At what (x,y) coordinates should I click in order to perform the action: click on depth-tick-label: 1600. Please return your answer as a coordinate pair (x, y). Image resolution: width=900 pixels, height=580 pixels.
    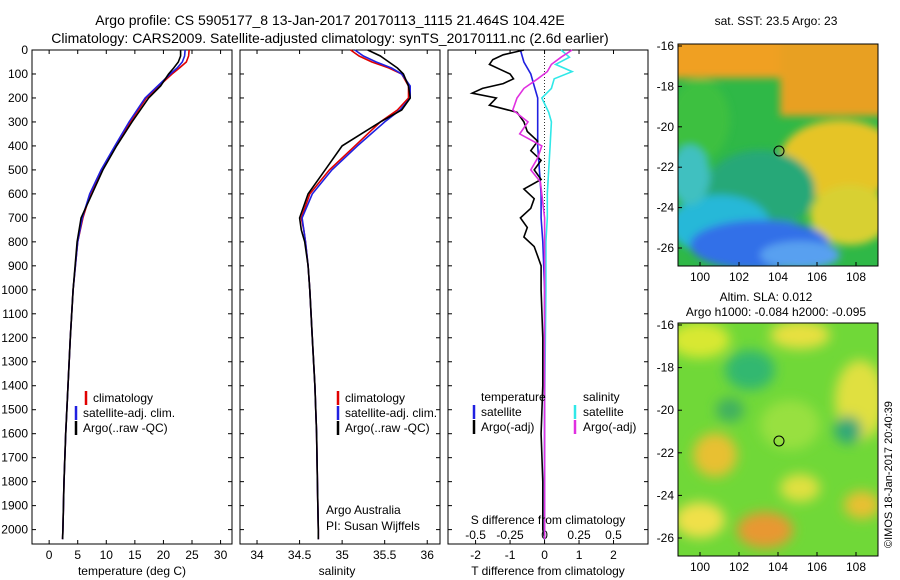
    Looking at the image, I should click on (14, 434).